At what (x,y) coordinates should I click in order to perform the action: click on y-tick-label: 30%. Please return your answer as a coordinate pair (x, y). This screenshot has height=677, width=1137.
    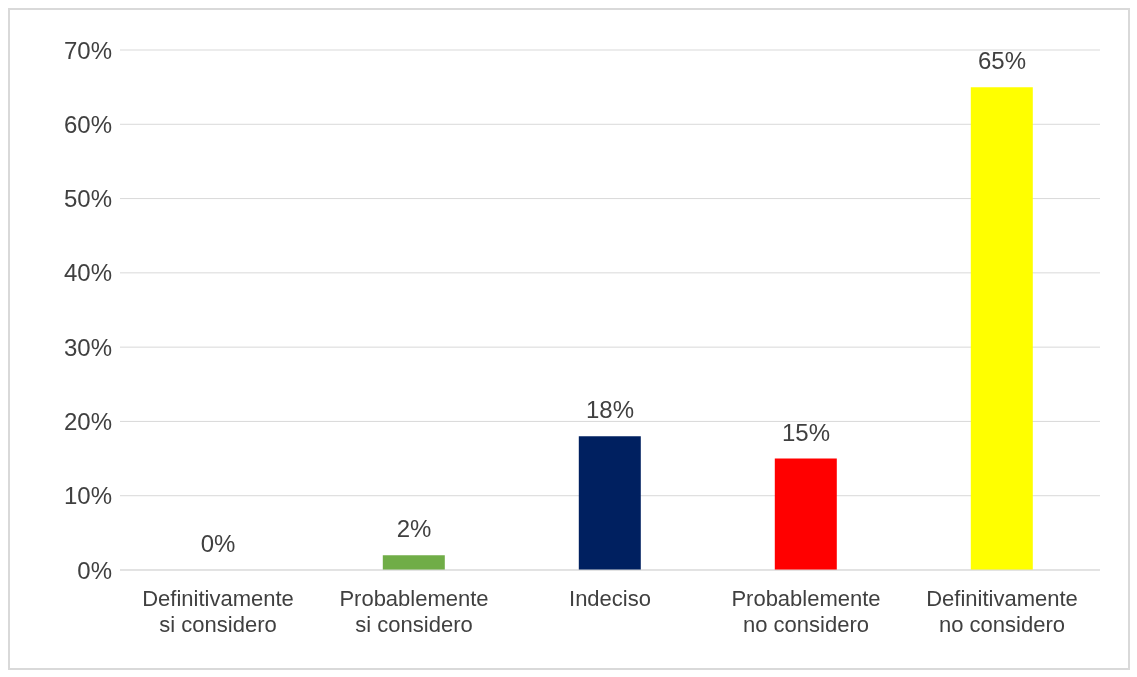
    Looking at the image, I should click on (87, 347).